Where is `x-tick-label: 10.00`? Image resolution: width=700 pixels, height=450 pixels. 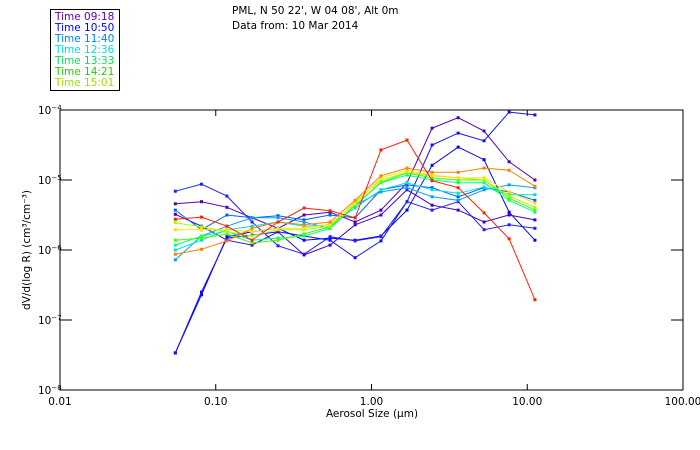 x-tick-label: 10.00 is located at coordinates (527, 402).